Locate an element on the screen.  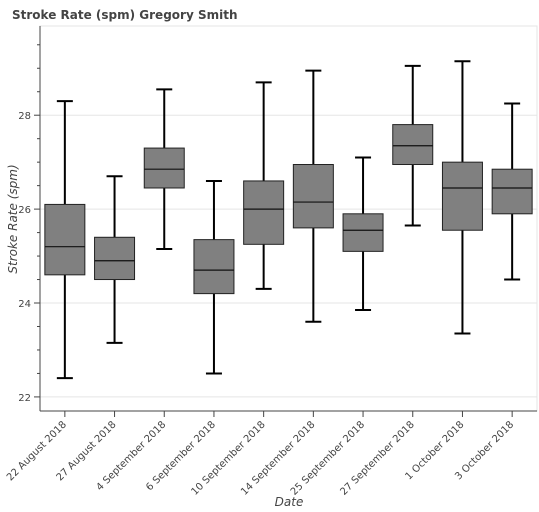
y-axis: 22 24 26 28 is located at coordinates (29, 218).